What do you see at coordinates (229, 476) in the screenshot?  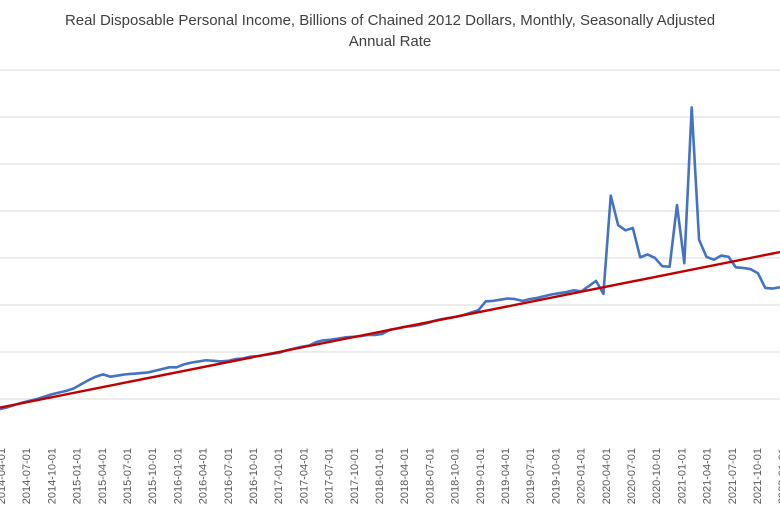 I see `x-tick-label: 2016-07-01` at bounding box center [229, 476].